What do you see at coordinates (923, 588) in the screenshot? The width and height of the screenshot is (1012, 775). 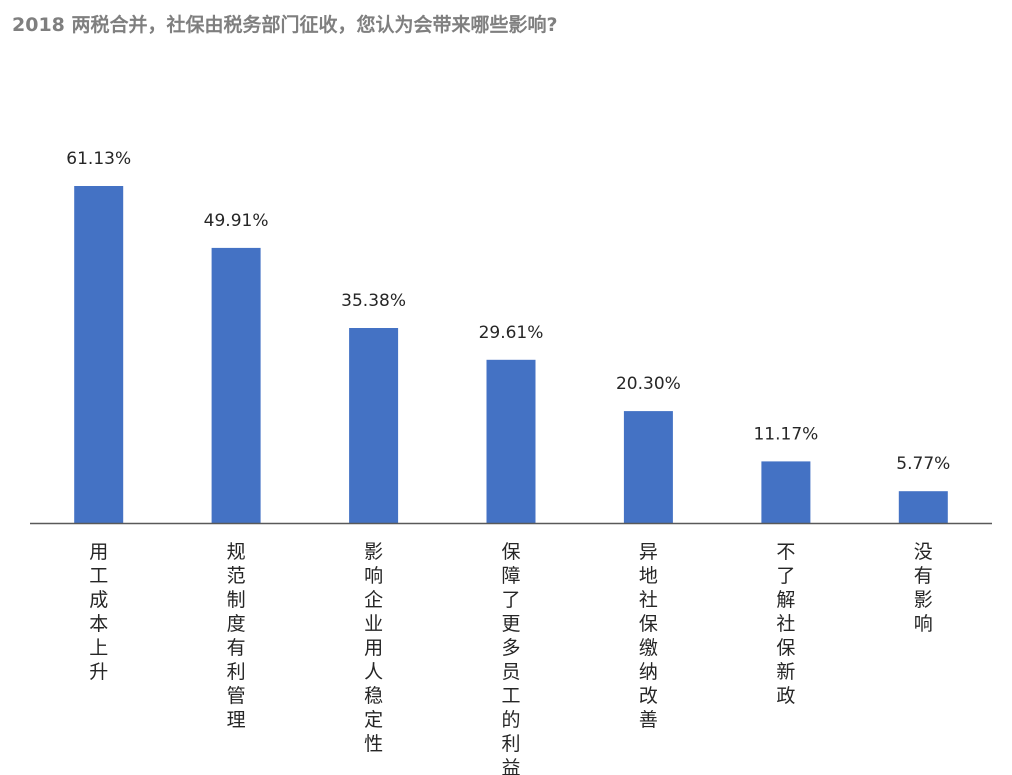 I see `category-label: 没有影响` at bounding box center [923, 588].